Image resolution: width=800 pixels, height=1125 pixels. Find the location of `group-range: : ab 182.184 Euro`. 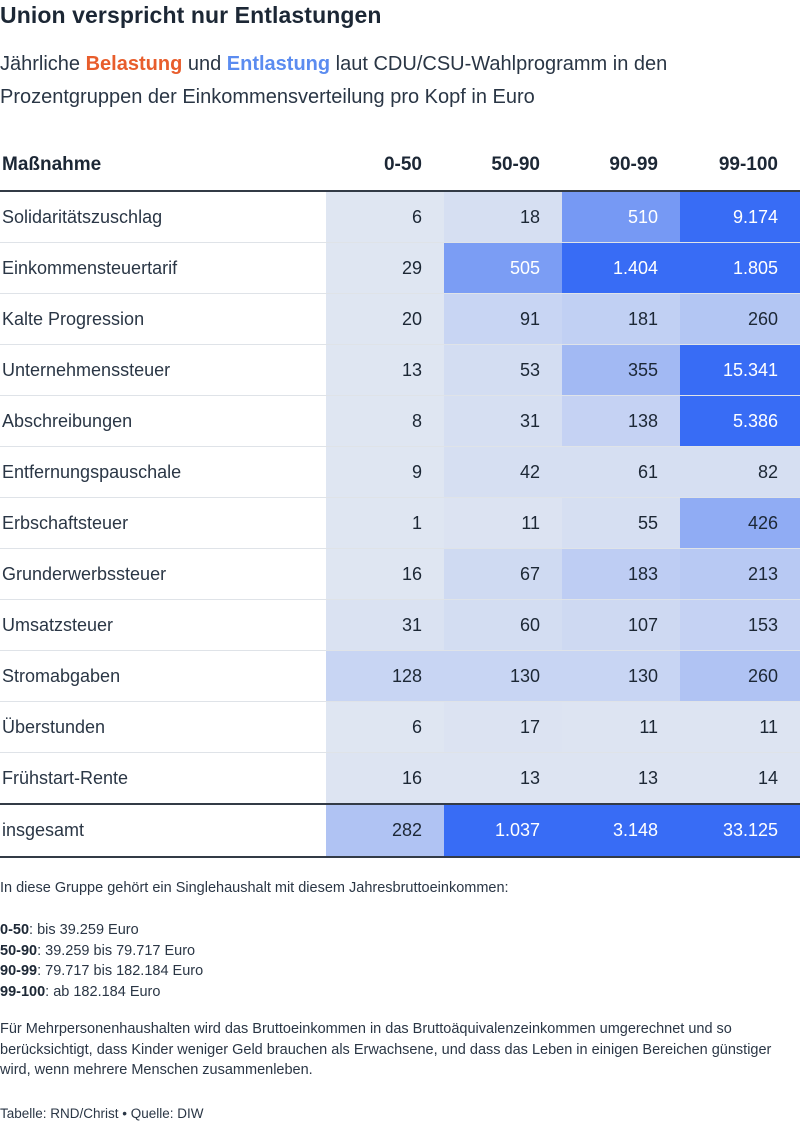

group-range: : ab 182.184 Euro is located at coordinates (103, 991).